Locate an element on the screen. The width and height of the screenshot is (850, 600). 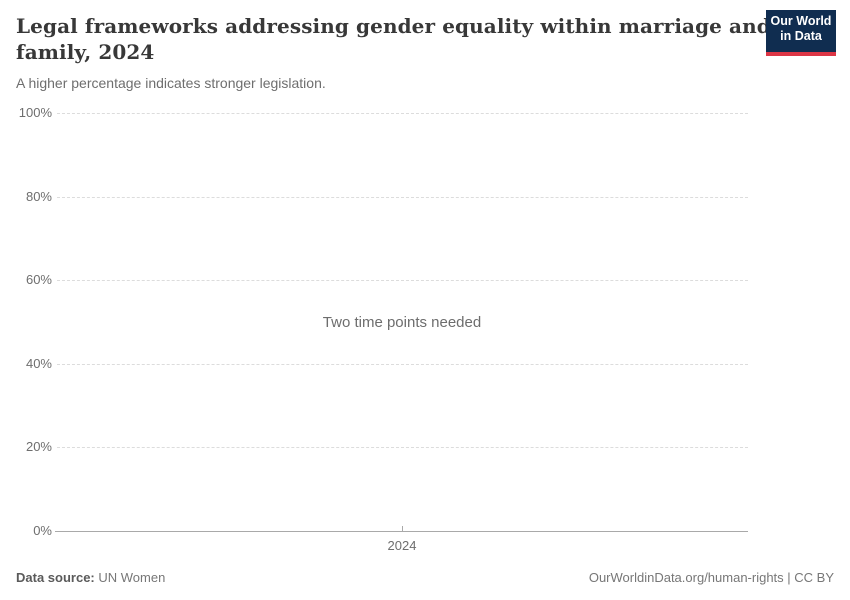
x-axis-line is located at coordinates (401, 531).